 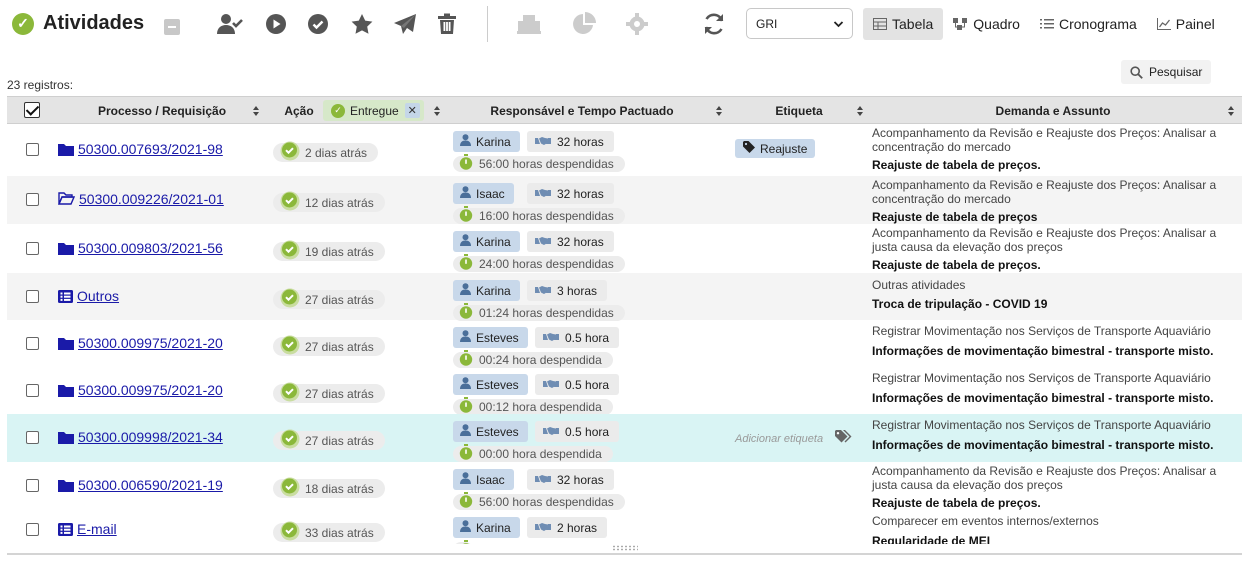 I want to click on folder-icon, so click(x=66, y=149).